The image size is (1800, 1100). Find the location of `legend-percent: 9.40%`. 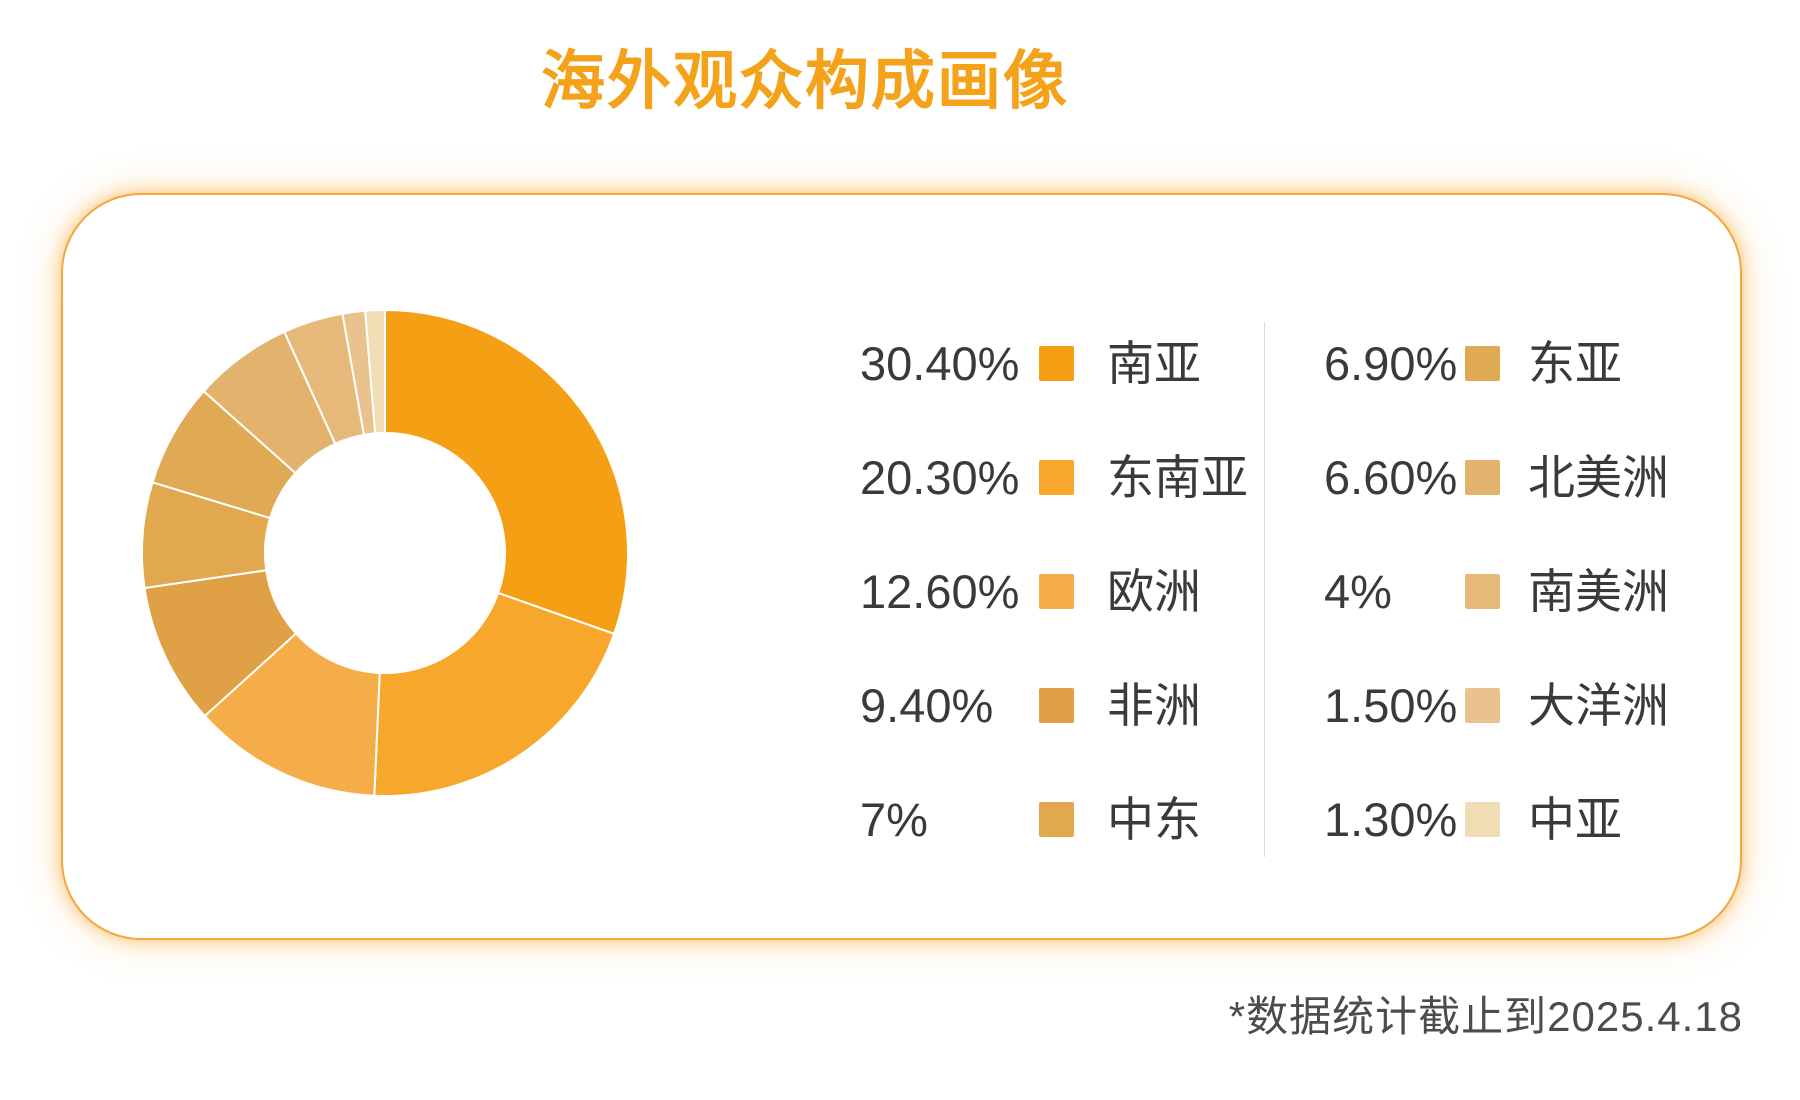

legend-percent: 9.40% is located at coordinates (927, 705).